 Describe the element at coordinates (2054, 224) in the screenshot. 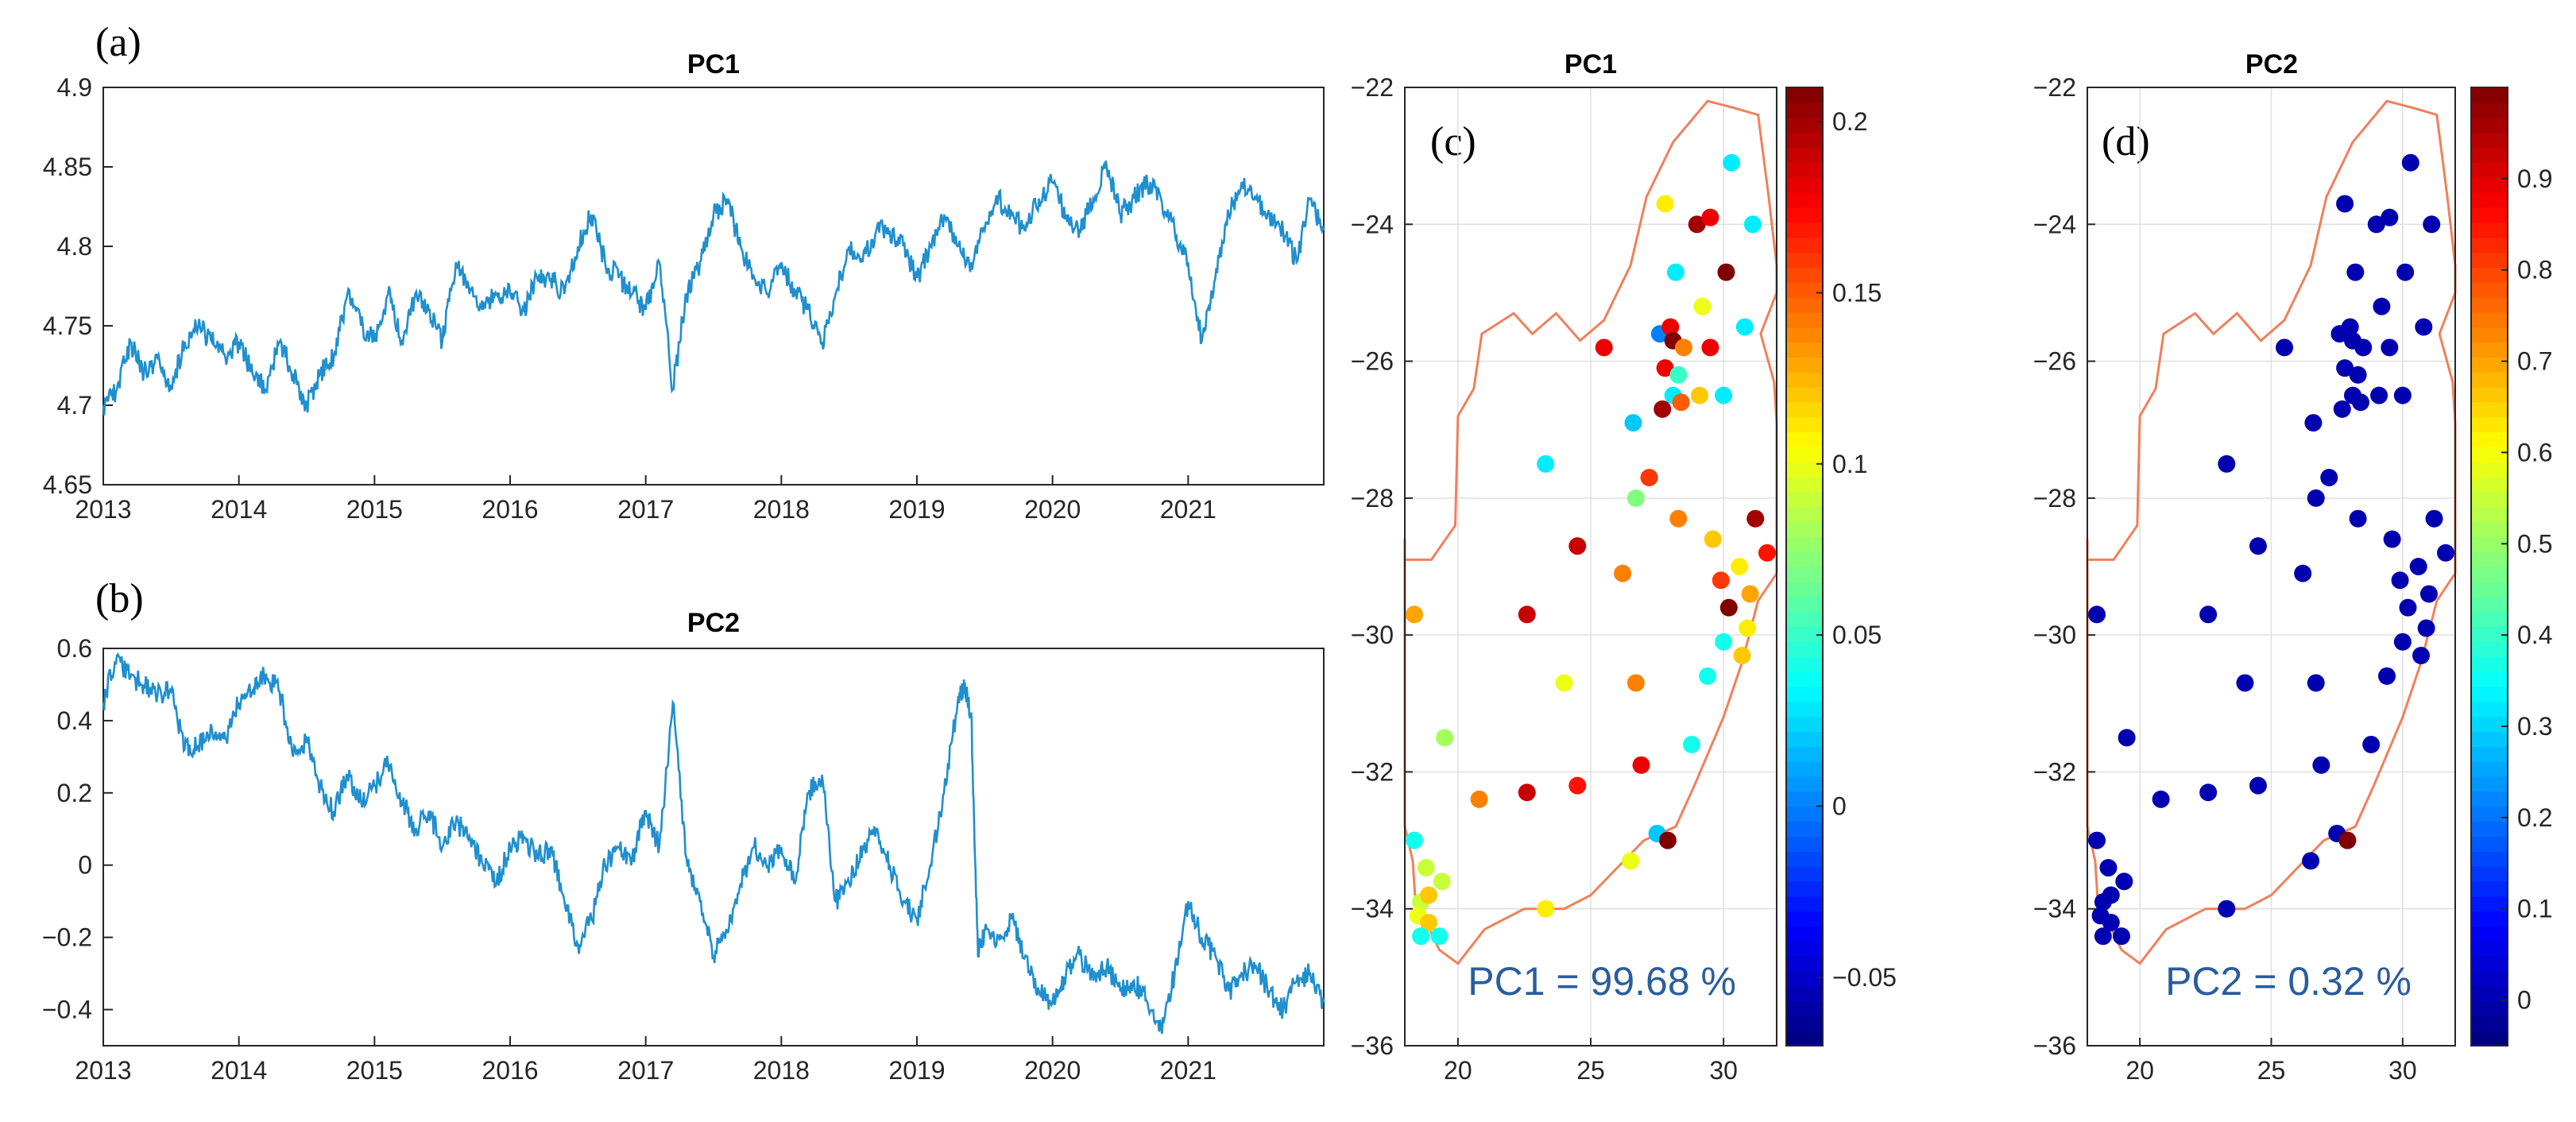

I see `d-ytick-label: −24` at that location.